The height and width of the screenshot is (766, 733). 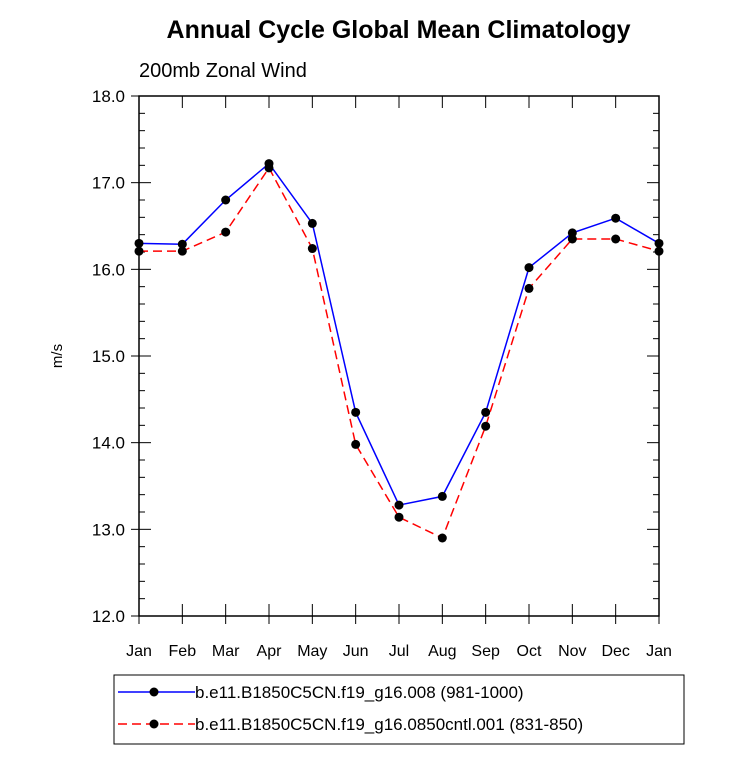 What do you see at coordinates (108, 356) in the screenshot?
I see `y-tick-label: 15.0` at bounding box center [108, 356].